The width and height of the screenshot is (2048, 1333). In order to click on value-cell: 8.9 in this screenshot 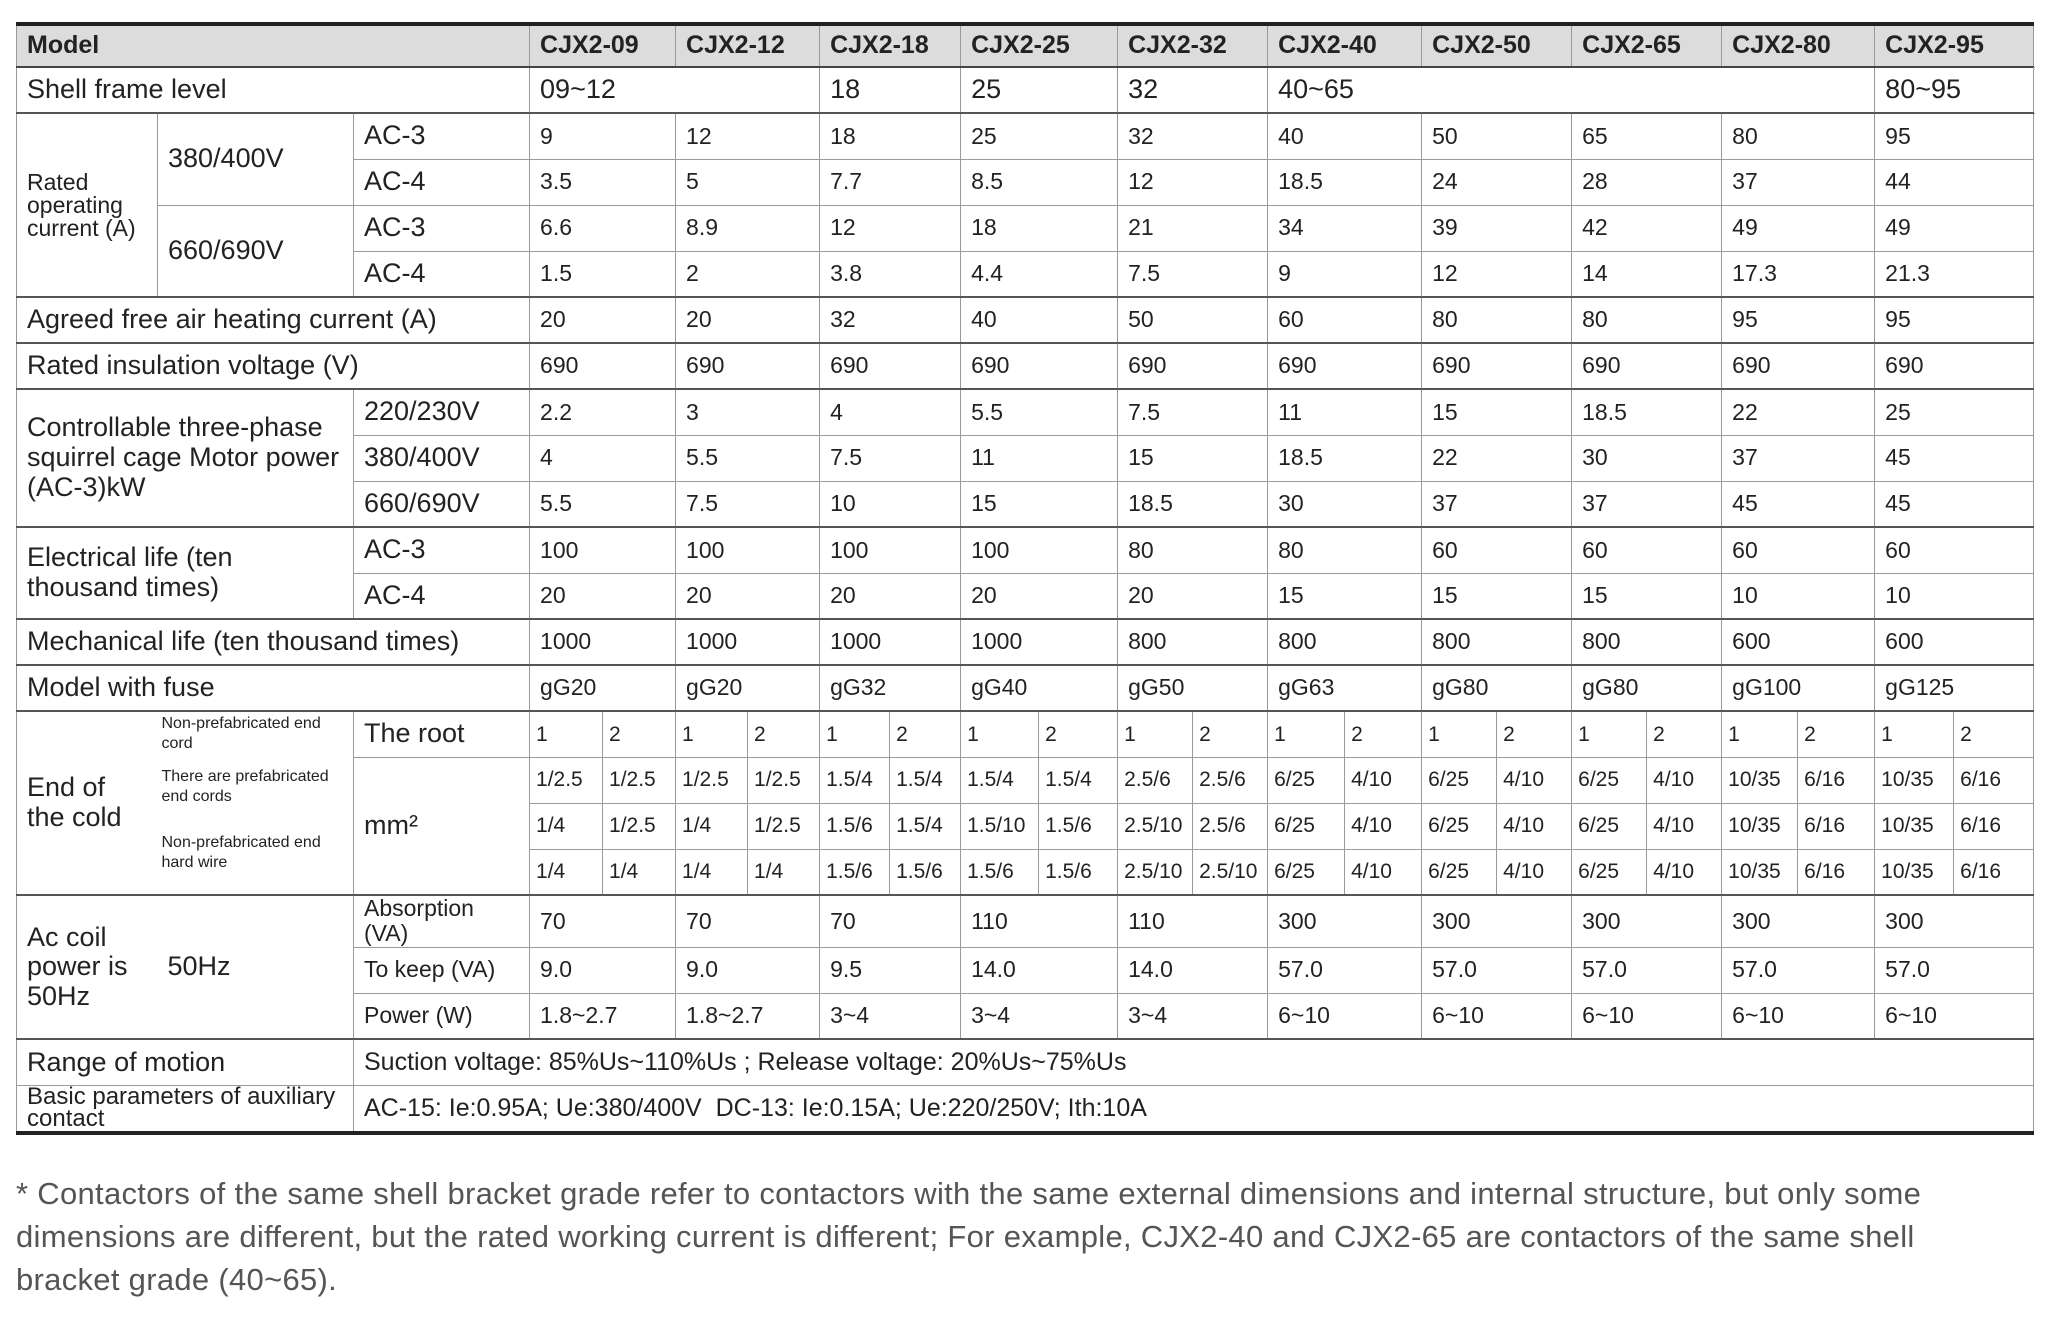, I will do `click(748, 228)`.